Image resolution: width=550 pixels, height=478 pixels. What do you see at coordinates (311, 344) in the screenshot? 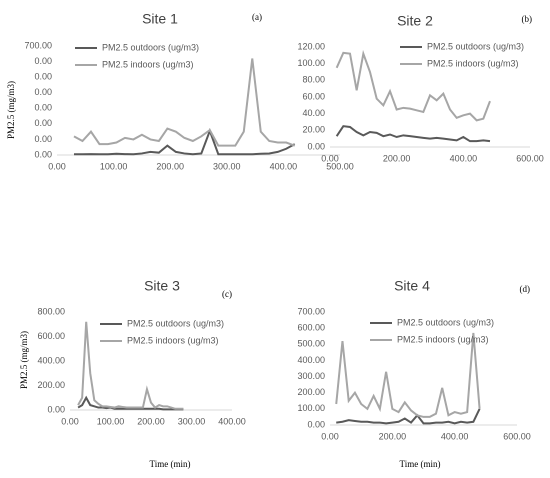
I see `y-tick-label: 500.00` at bounding box center [311, 344].